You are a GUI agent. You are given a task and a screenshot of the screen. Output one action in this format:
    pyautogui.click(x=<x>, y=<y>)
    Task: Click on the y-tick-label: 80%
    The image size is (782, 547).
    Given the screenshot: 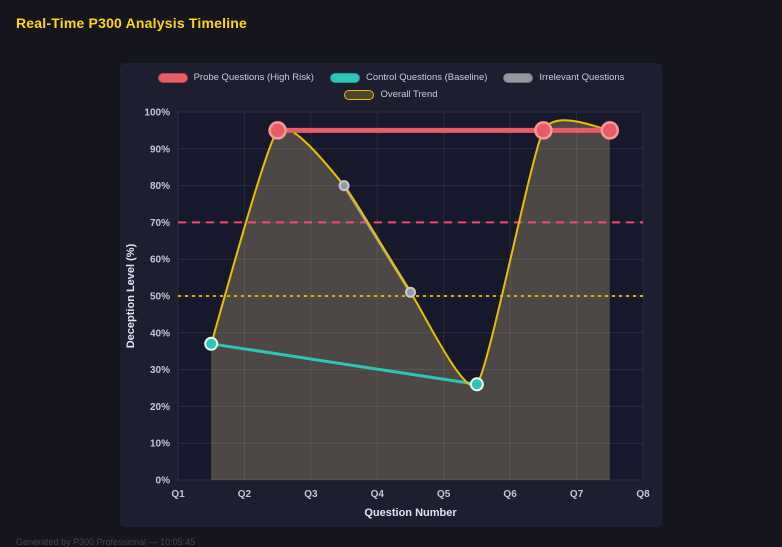 What is the action you would take?
    pyautogui.click(x=160, y=186)
    